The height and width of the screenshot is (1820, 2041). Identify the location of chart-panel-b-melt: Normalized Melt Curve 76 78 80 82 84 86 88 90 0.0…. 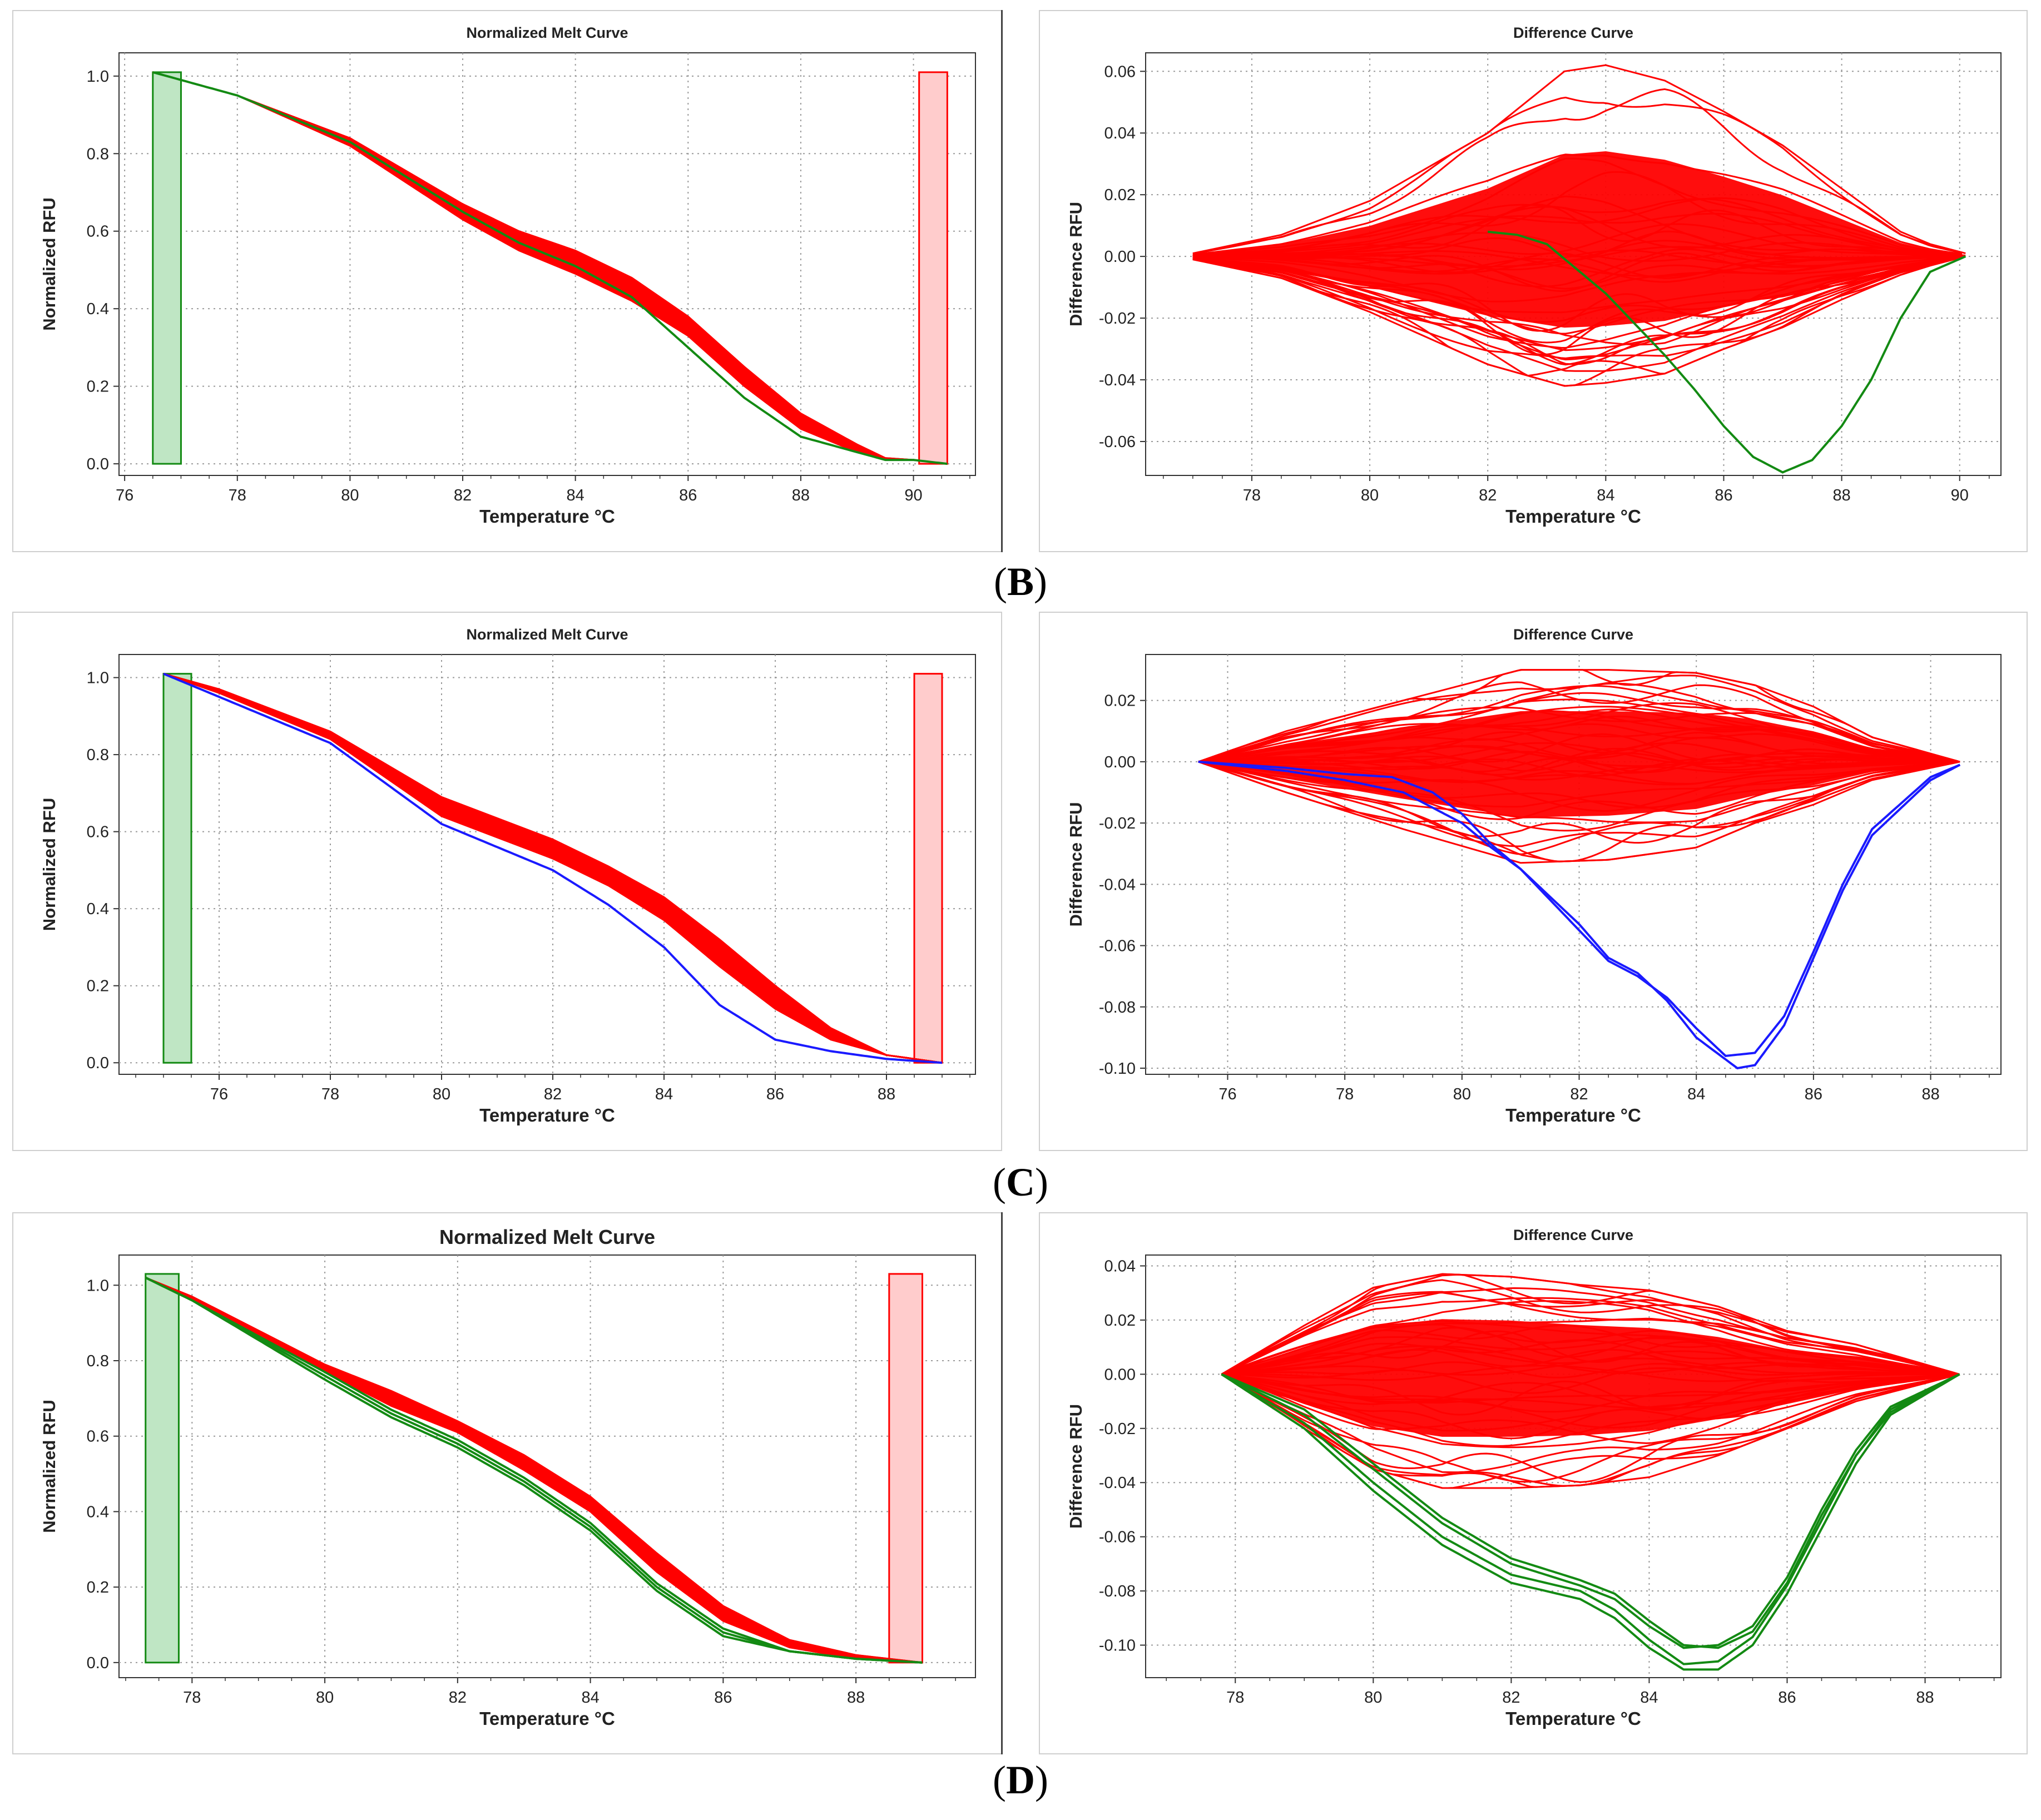
(507, 281).